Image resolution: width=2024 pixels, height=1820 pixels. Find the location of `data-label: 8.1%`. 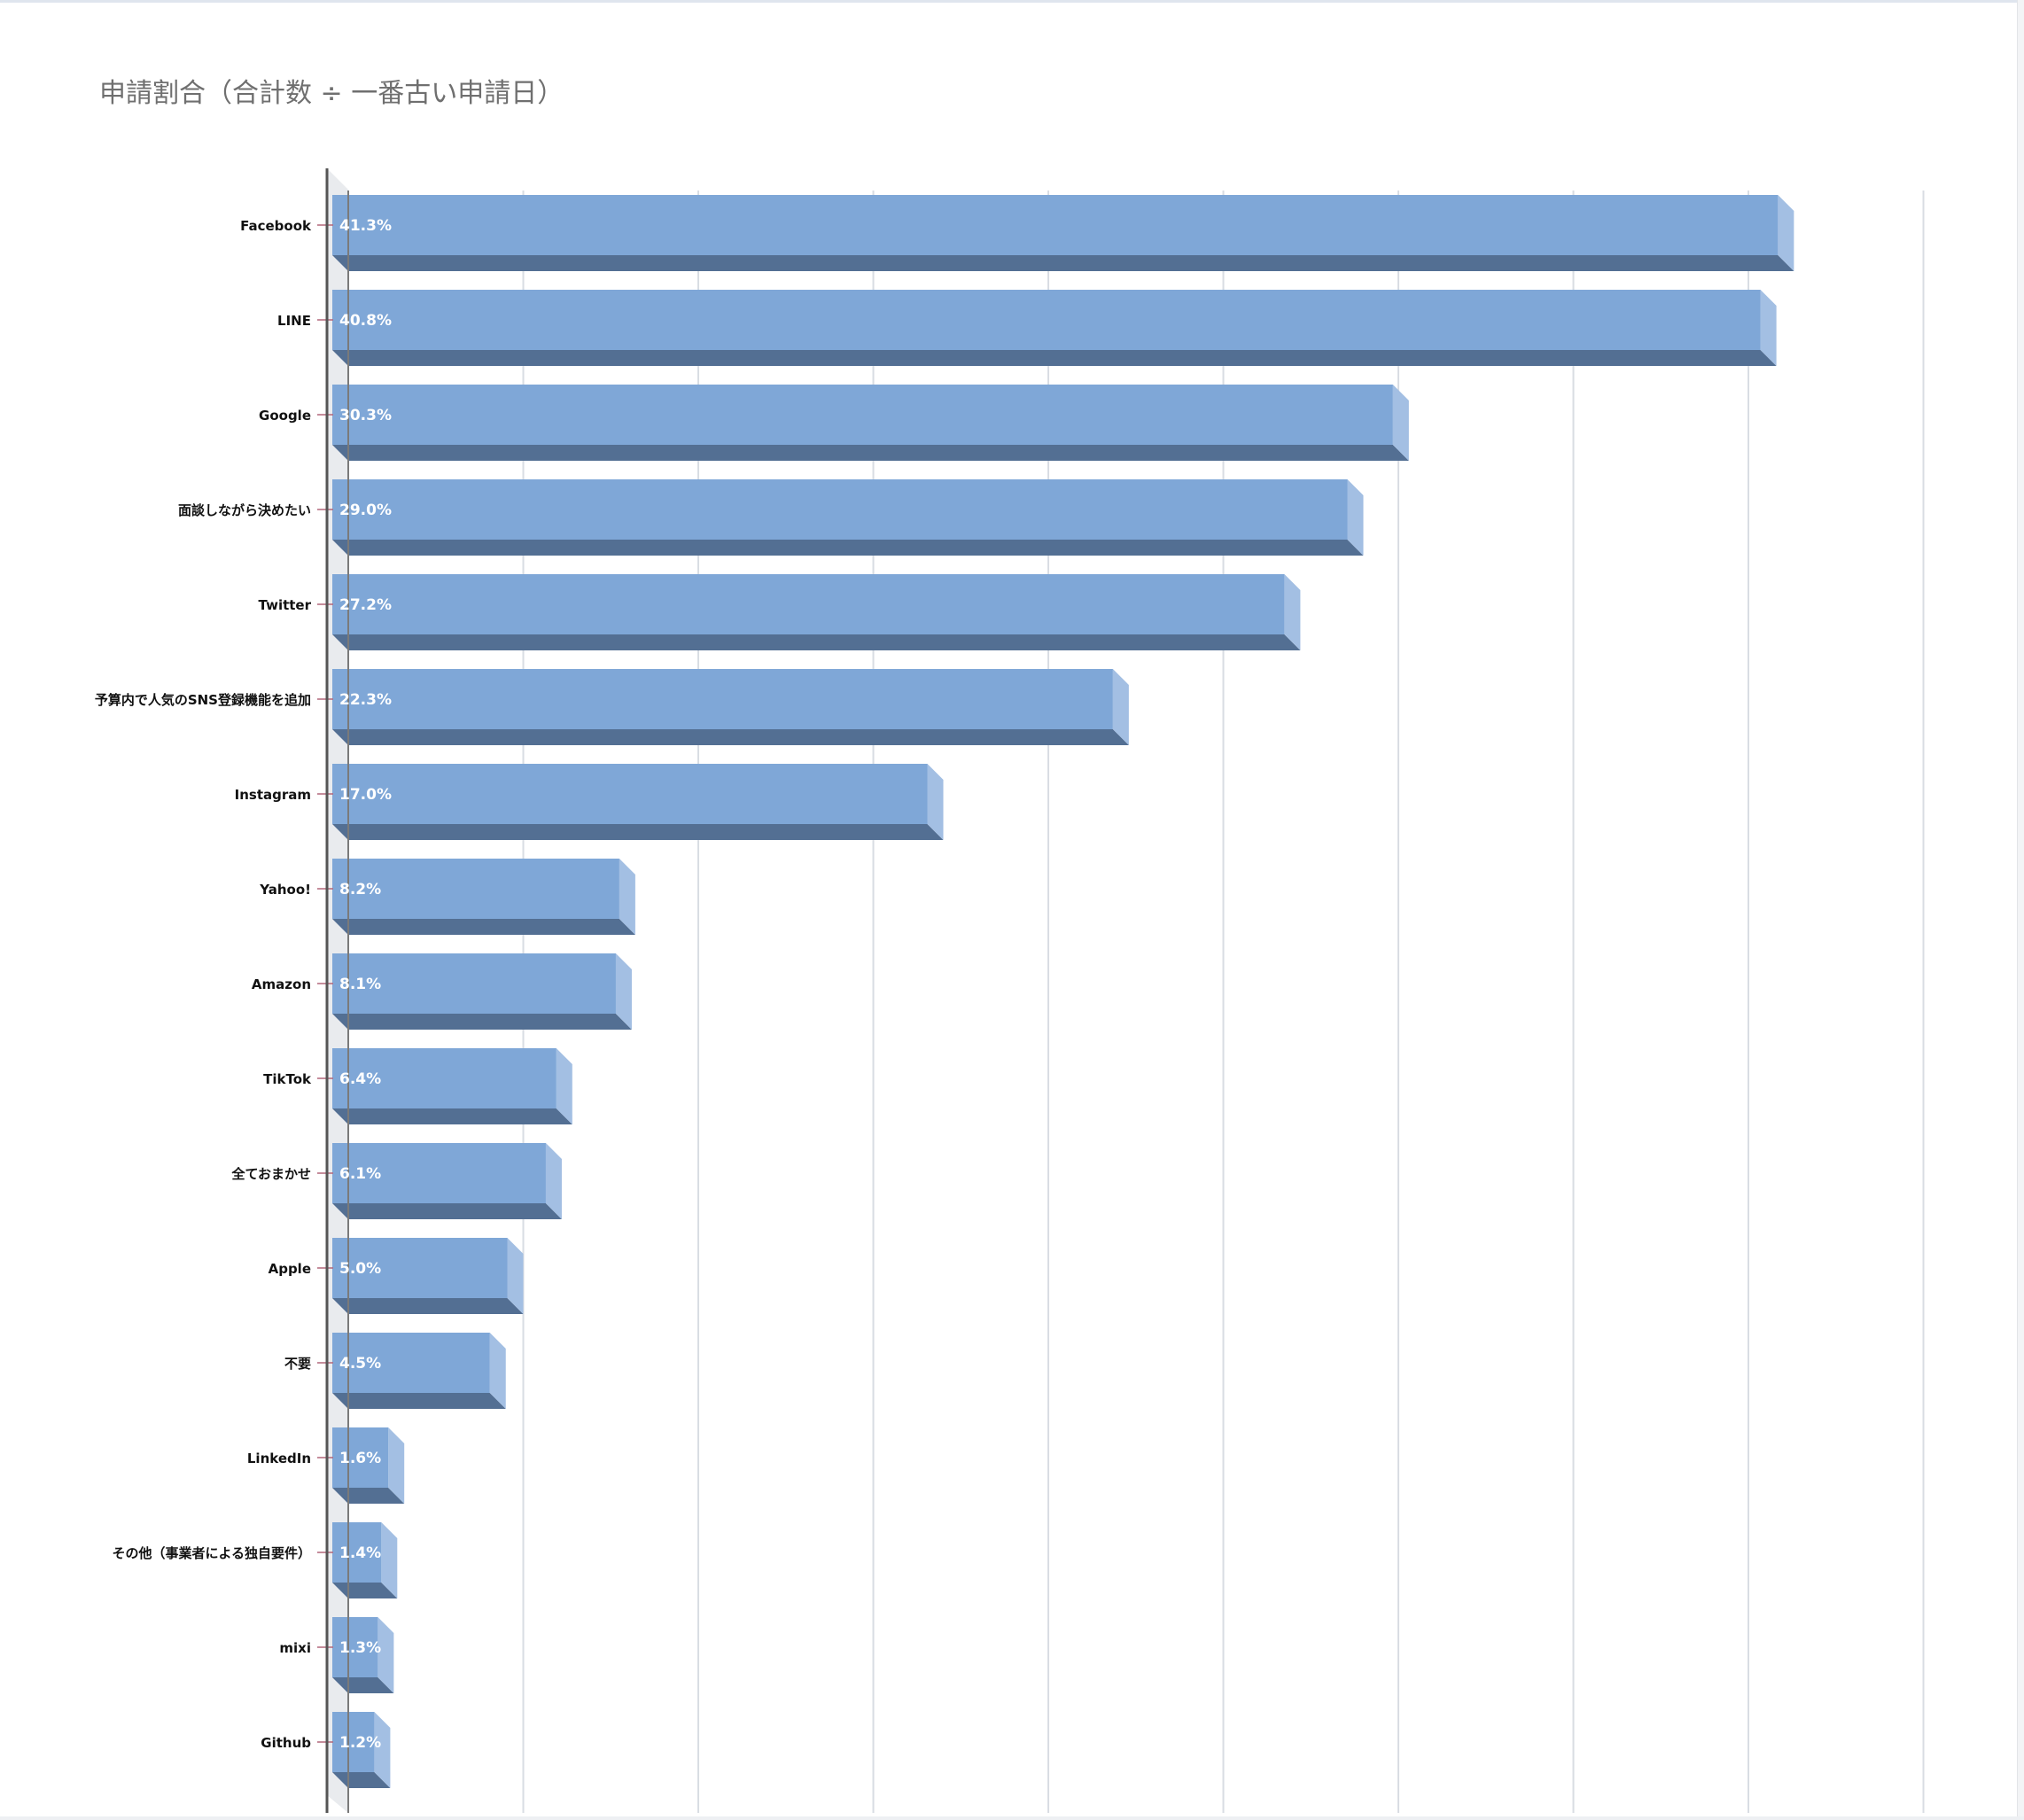

data-label: 8.1% is located at coordinates (360, 984).